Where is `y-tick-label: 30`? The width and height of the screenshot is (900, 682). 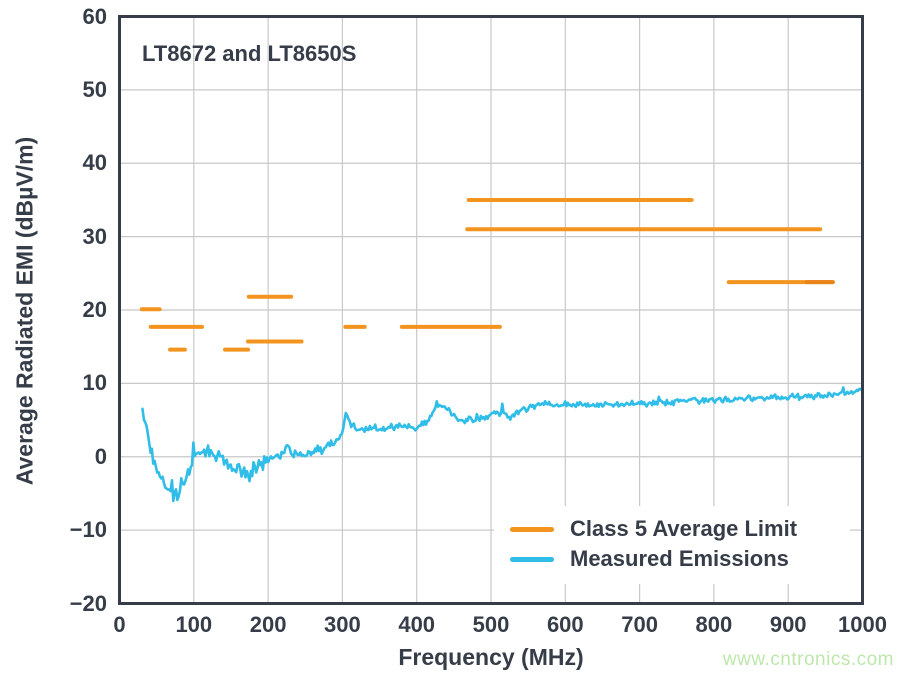
y-tick-label: 30 is located at coordinates (94, 236).